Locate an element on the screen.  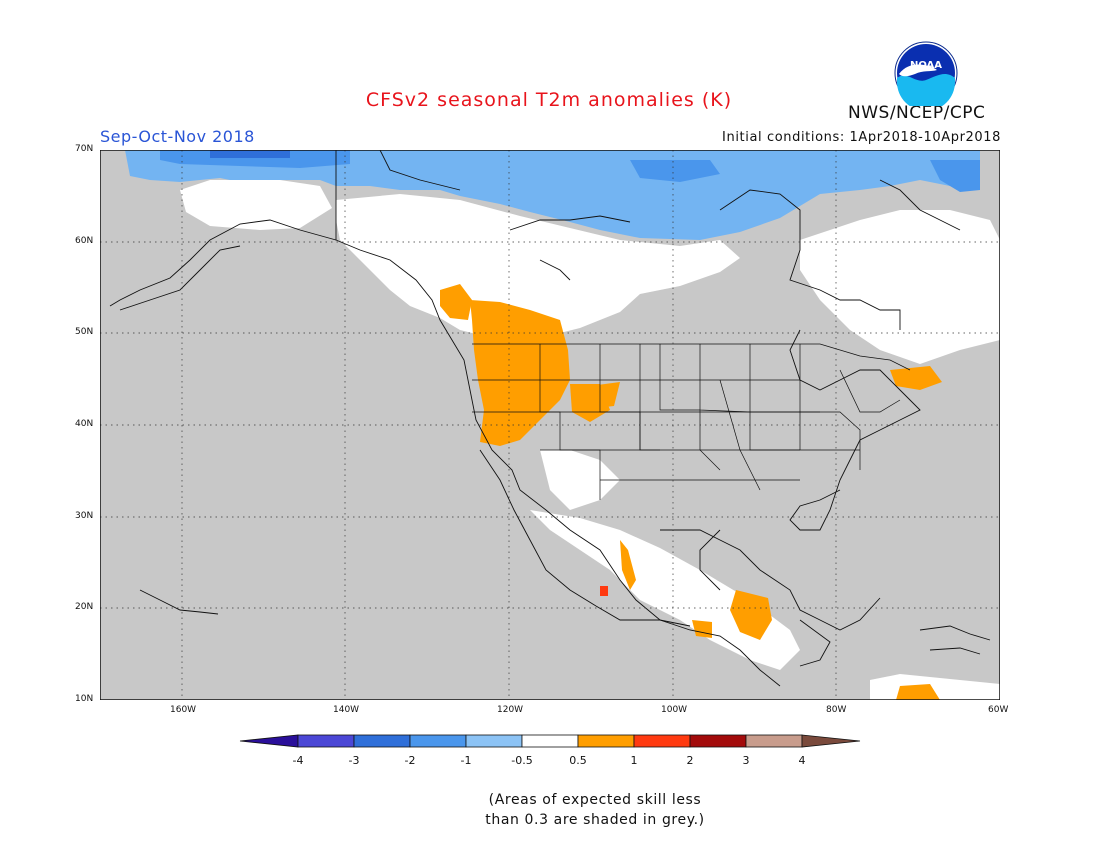
y-tick-label: 70N is located at coordinates (84, 149).